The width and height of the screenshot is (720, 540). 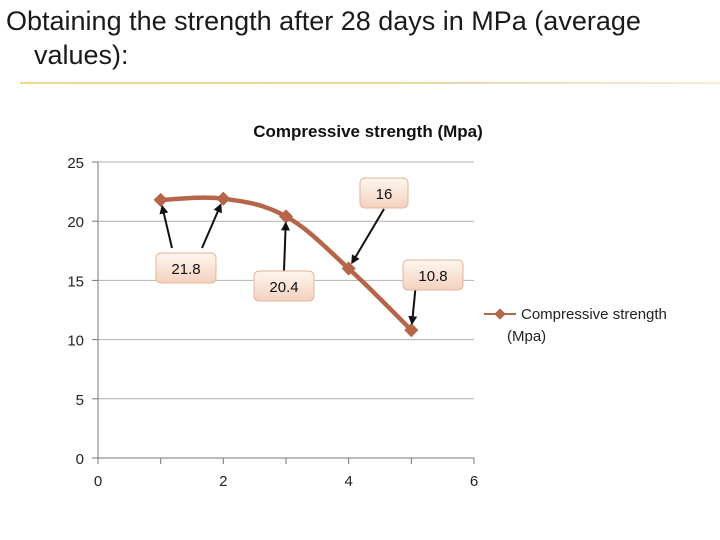 What do you see at coordinates (81, 55) in the screenshot?
I see `slide-title-line2: values):` at bounding box center [81, 55].